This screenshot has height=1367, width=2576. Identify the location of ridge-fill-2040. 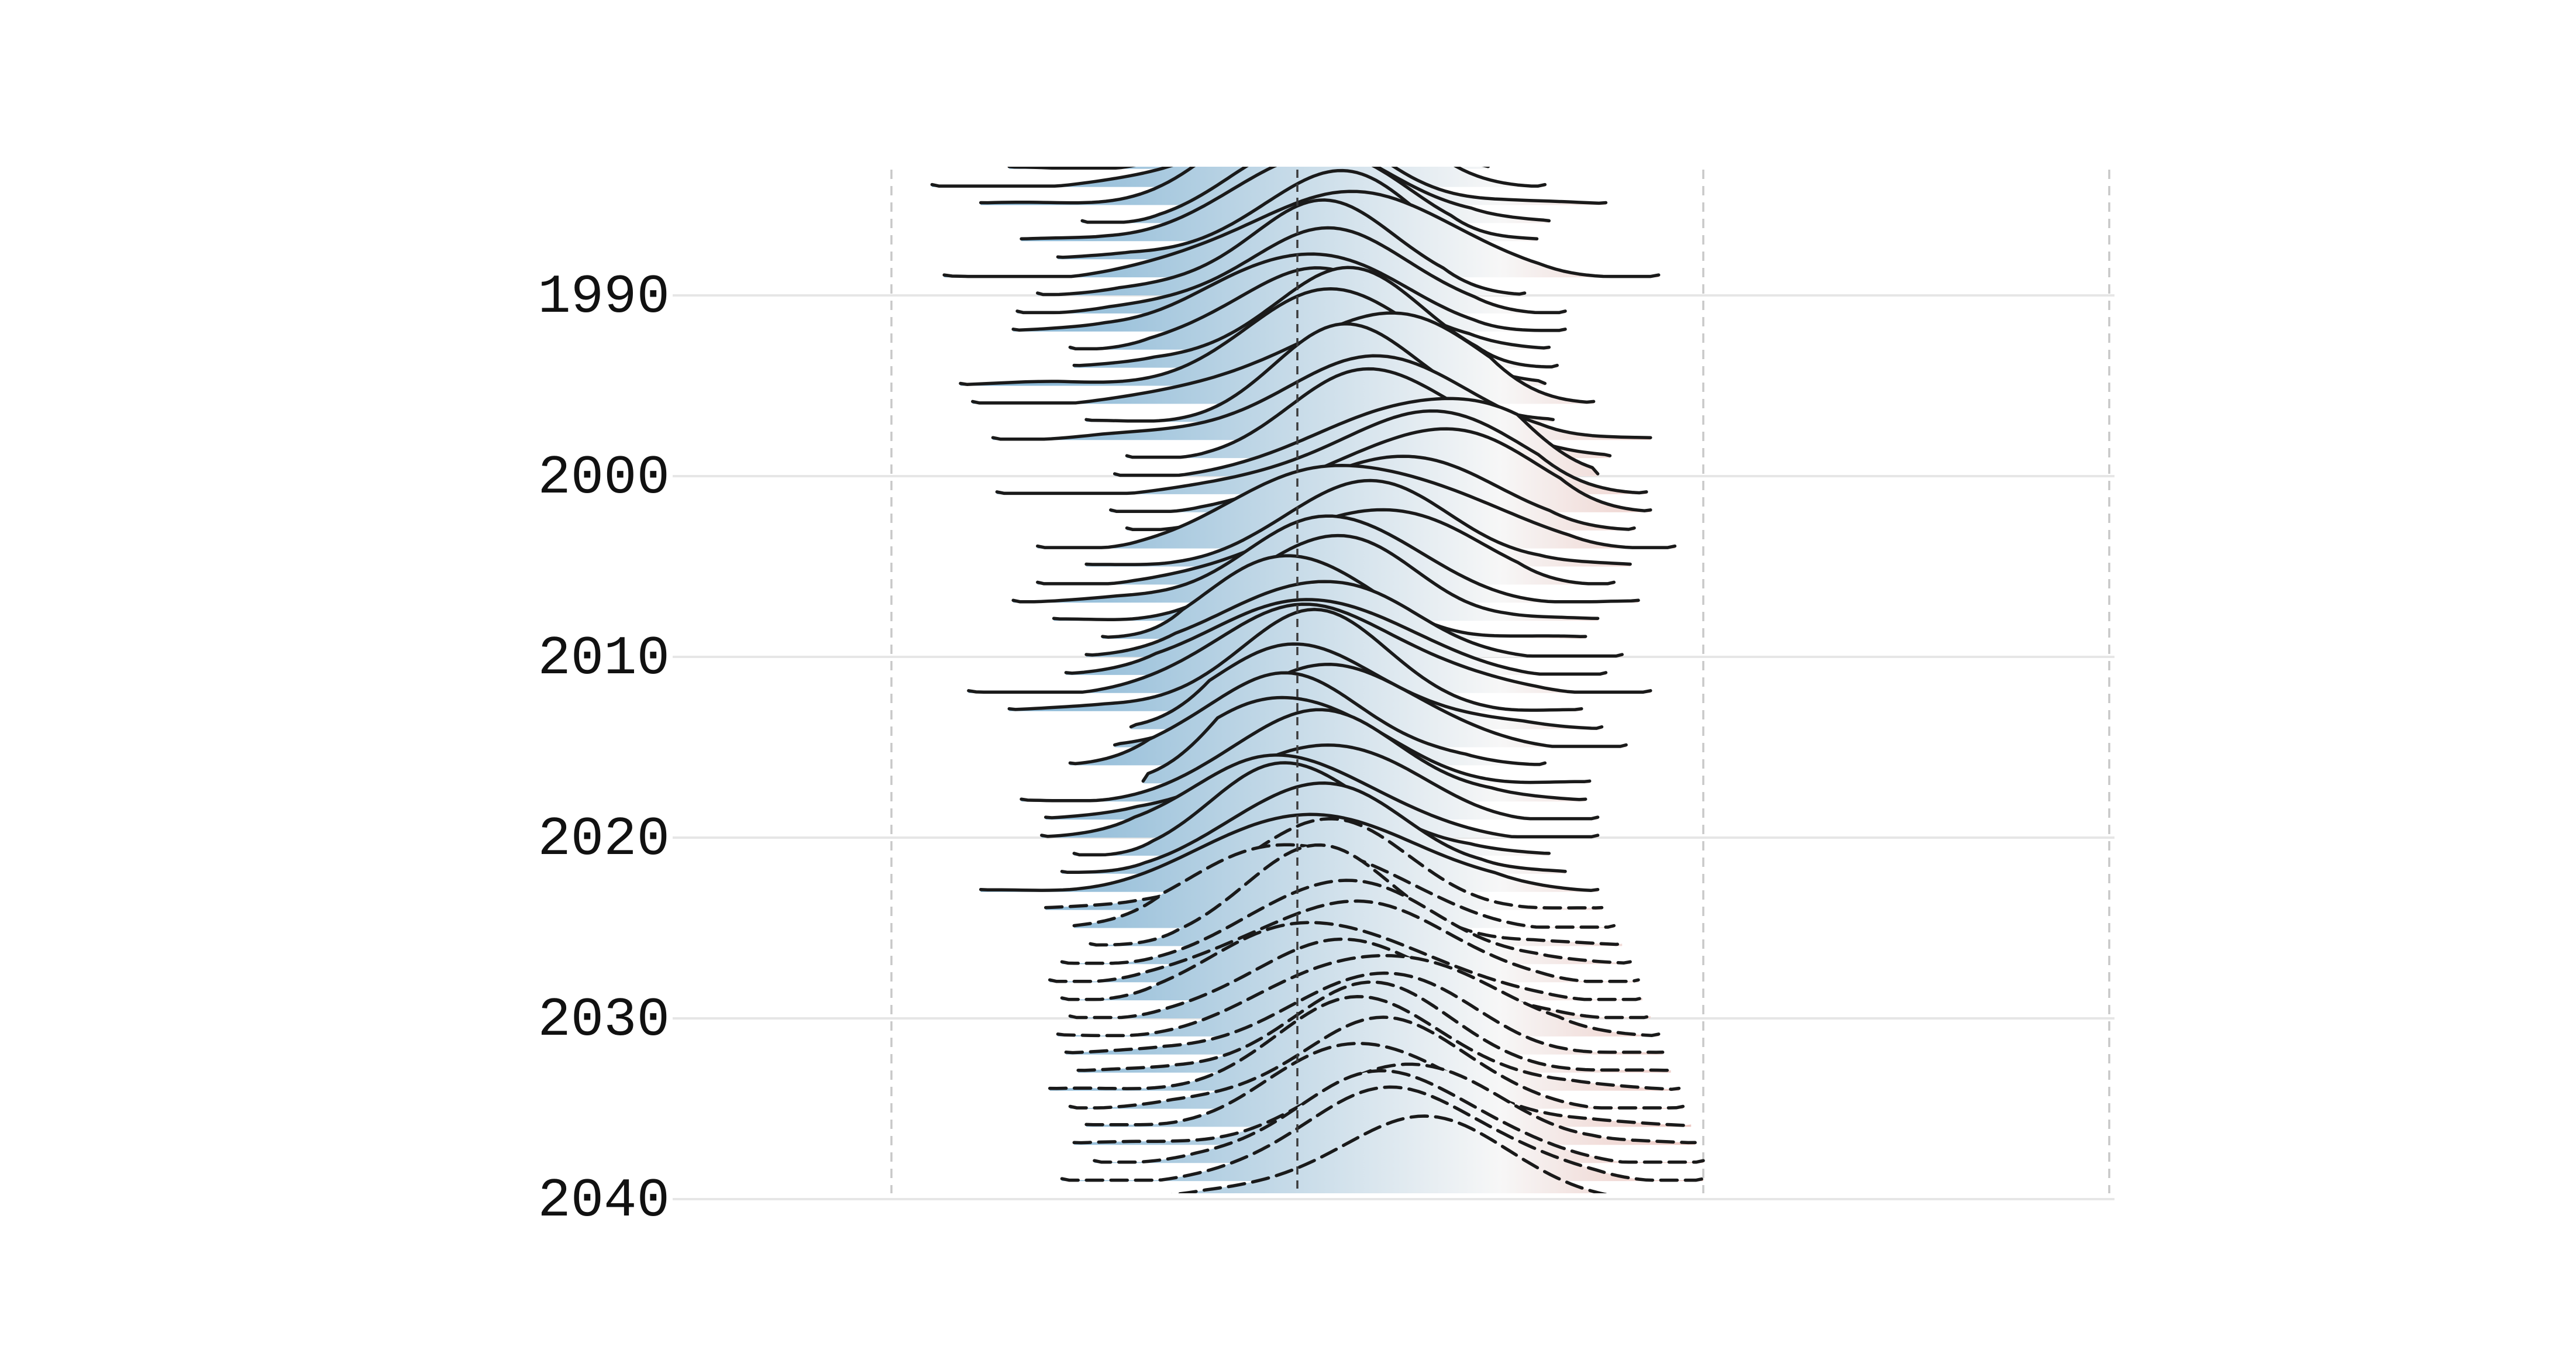
(1392, 1154).